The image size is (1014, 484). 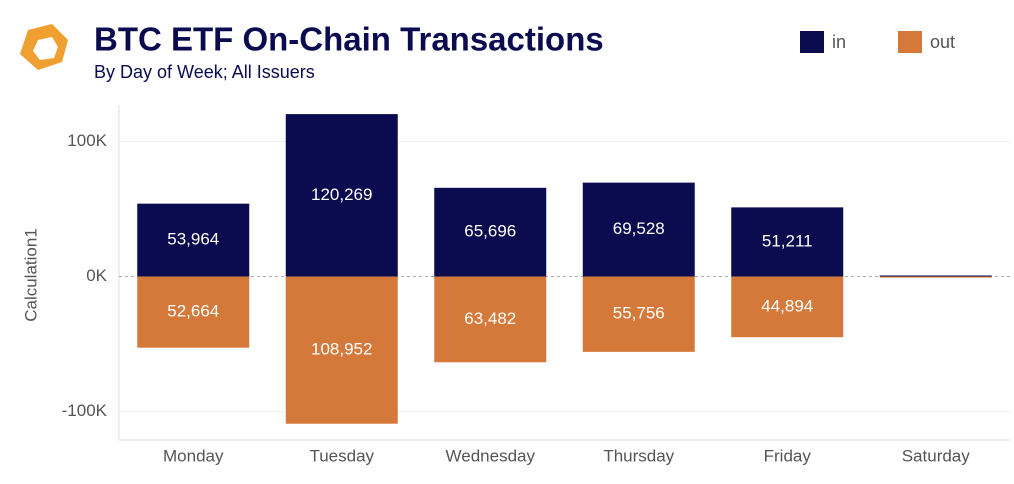 What do you see at coordinates (936, 455) in the screenshot?
I see `x-tick-label: Saturday` at bounding box center [936, 455].